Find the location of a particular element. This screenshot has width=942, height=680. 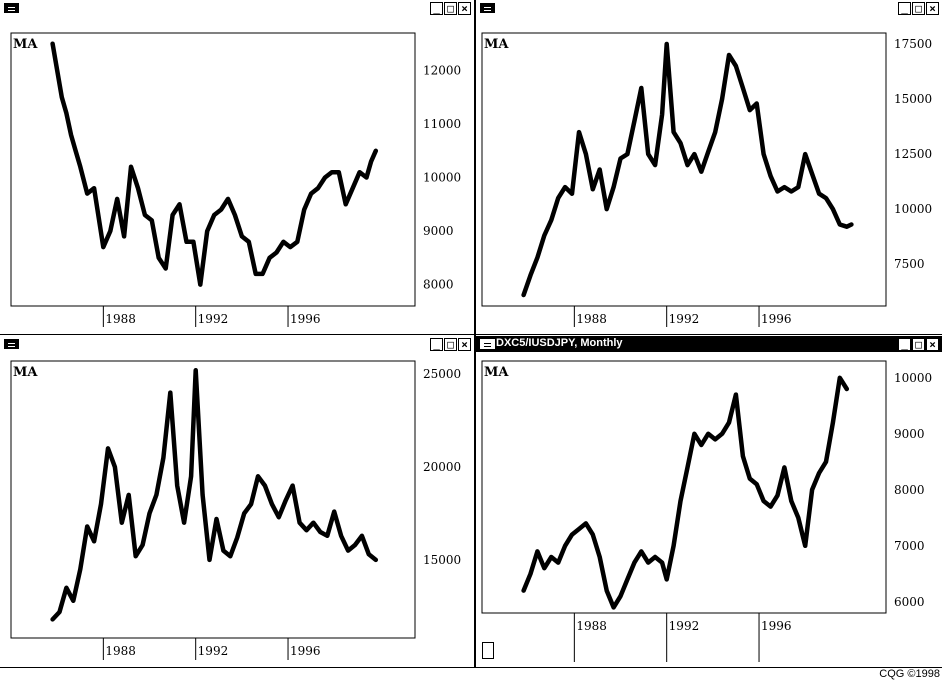

y-tick-label: 12500 is located at coordinates (913, 154).